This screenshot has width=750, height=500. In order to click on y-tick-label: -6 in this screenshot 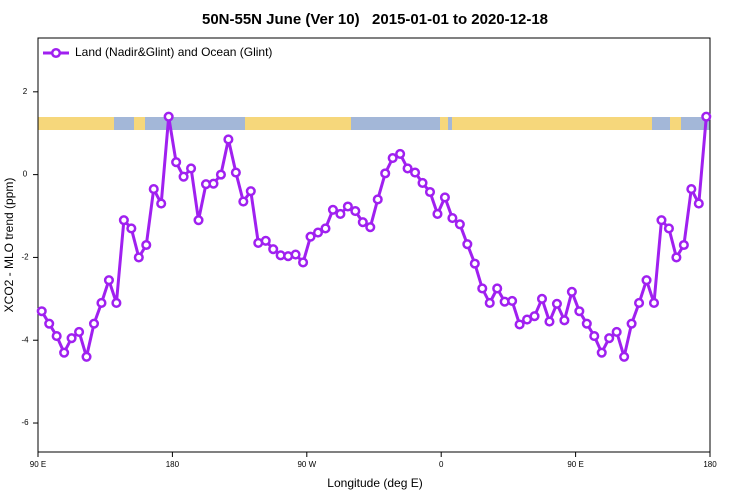, I will do `click(25, 422)`.